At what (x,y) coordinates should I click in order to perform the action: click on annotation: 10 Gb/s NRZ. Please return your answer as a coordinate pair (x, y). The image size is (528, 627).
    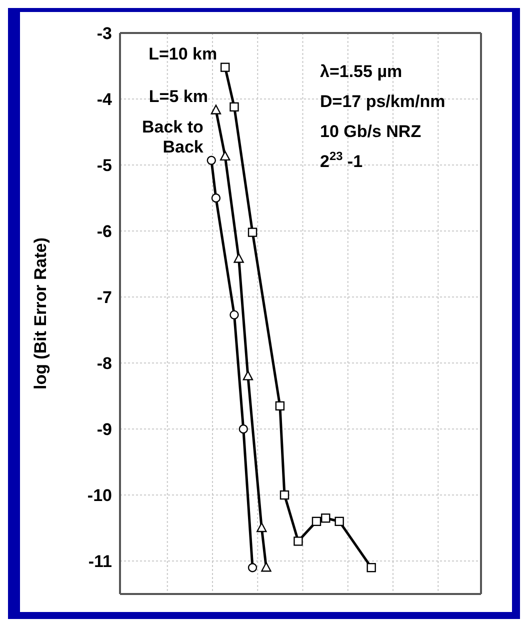
    Looking at the image, I should click on (371, 131).